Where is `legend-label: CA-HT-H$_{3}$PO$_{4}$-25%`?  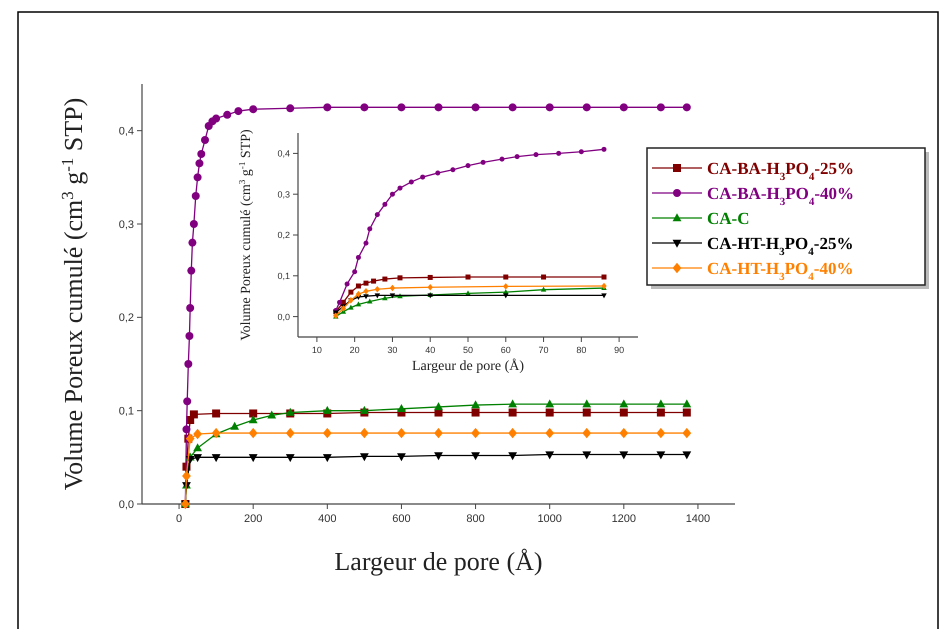
legend-label: CA-HT-H$_{3}$PO$_{4}$-25% is located at coordinates (780, 246).